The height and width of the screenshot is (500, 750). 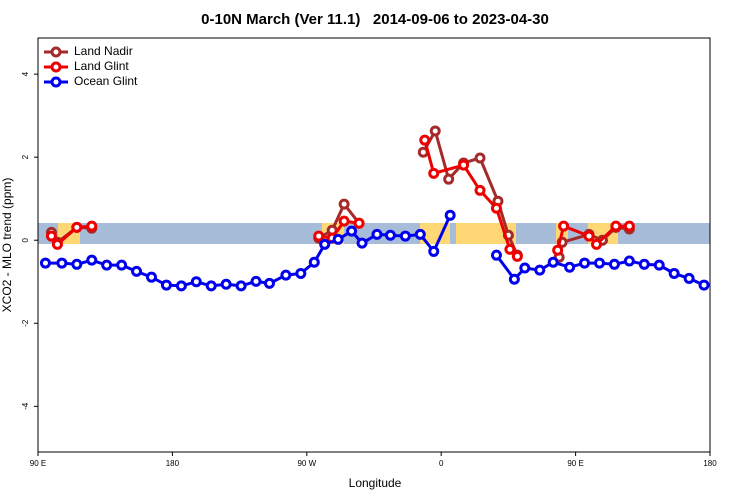 What do you see at coordinates (7, 245) in the screenshot?
I see `y-axis-label: XCO2 - MLO trend (ppm)` at bounding box center [7, 245].